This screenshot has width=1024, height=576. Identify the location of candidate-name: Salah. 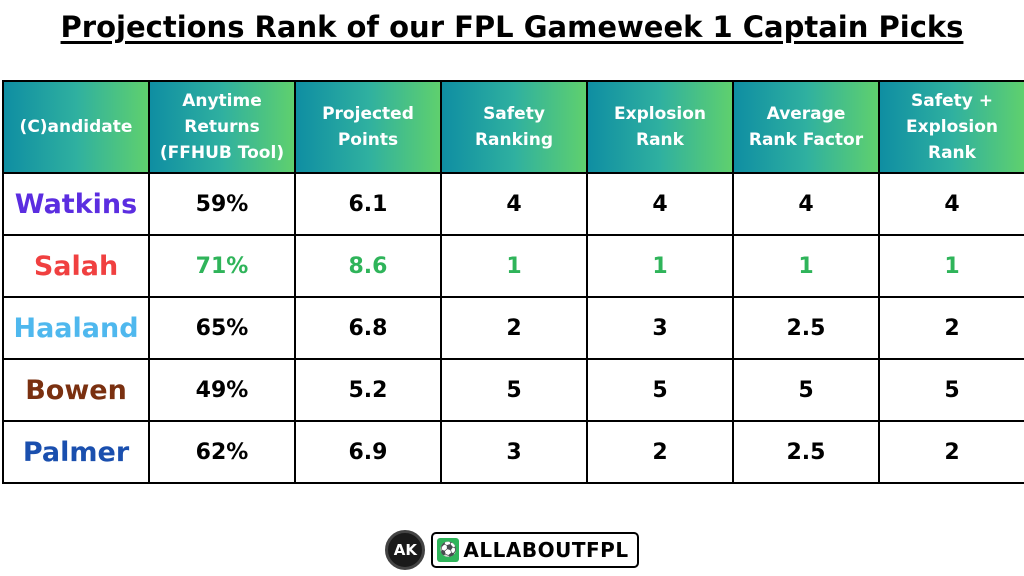
(76, 266).